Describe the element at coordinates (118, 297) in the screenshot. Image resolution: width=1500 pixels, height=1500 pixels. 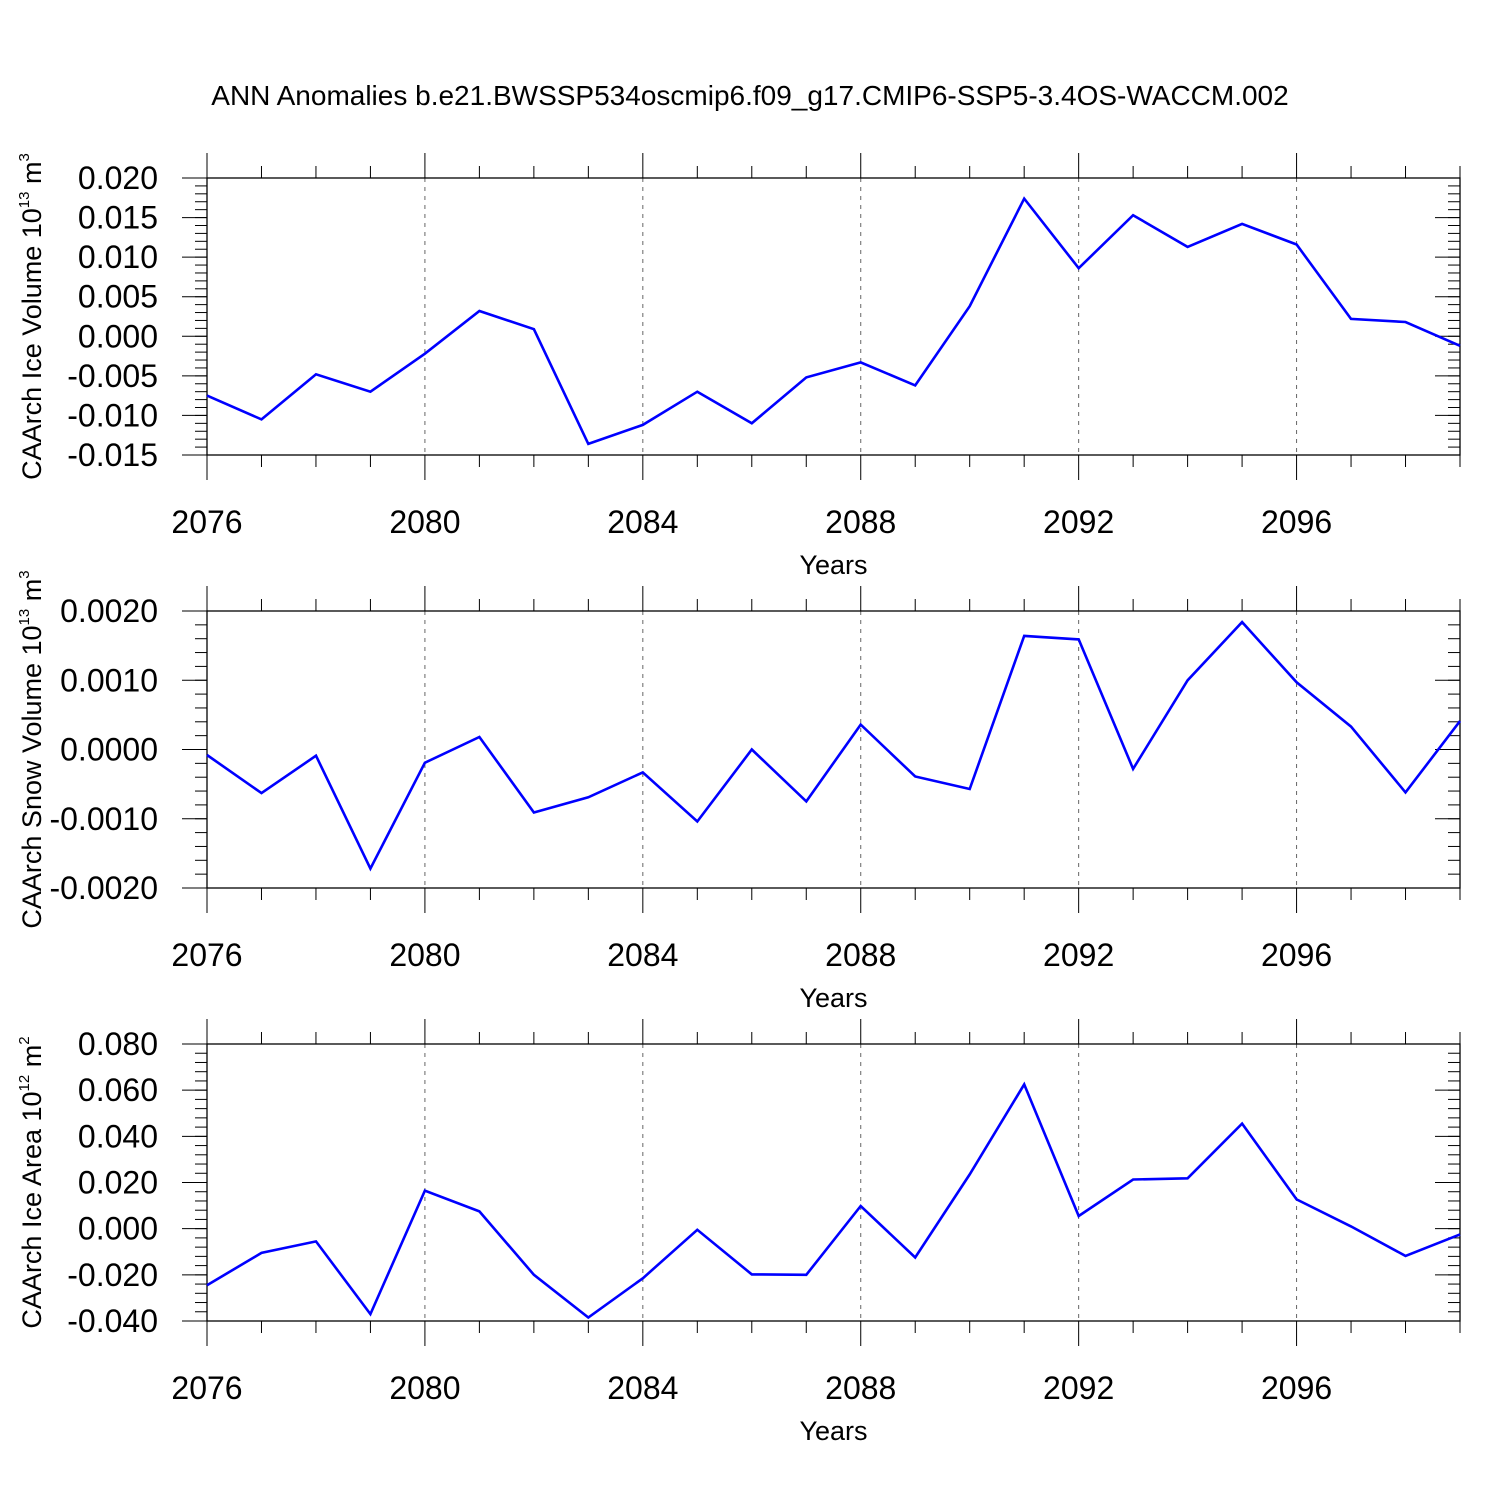
I see `y-tick-label: 0.005` at that location.